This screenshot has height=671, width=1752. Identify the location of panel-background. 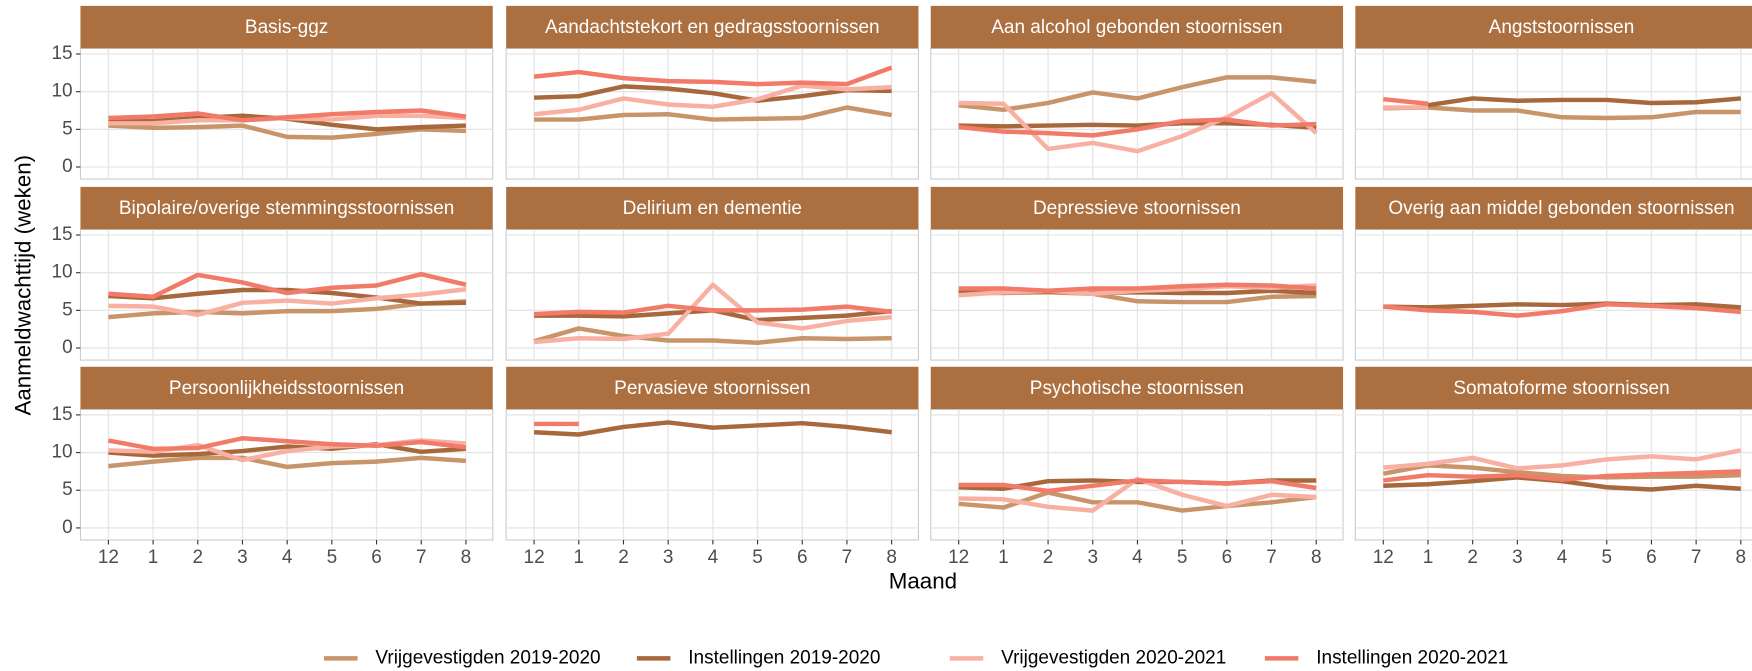
(1553, 294).